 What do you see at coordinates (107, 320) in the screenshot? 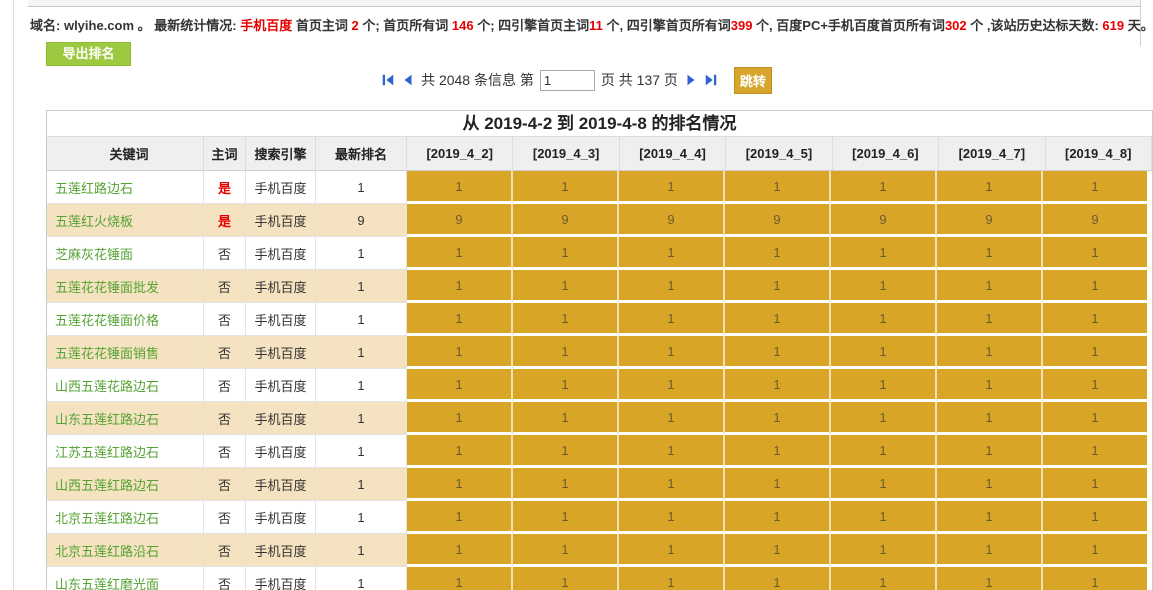
I see `keyword-link: 五莲花花锤面价格` at bounding box center [107, 320].